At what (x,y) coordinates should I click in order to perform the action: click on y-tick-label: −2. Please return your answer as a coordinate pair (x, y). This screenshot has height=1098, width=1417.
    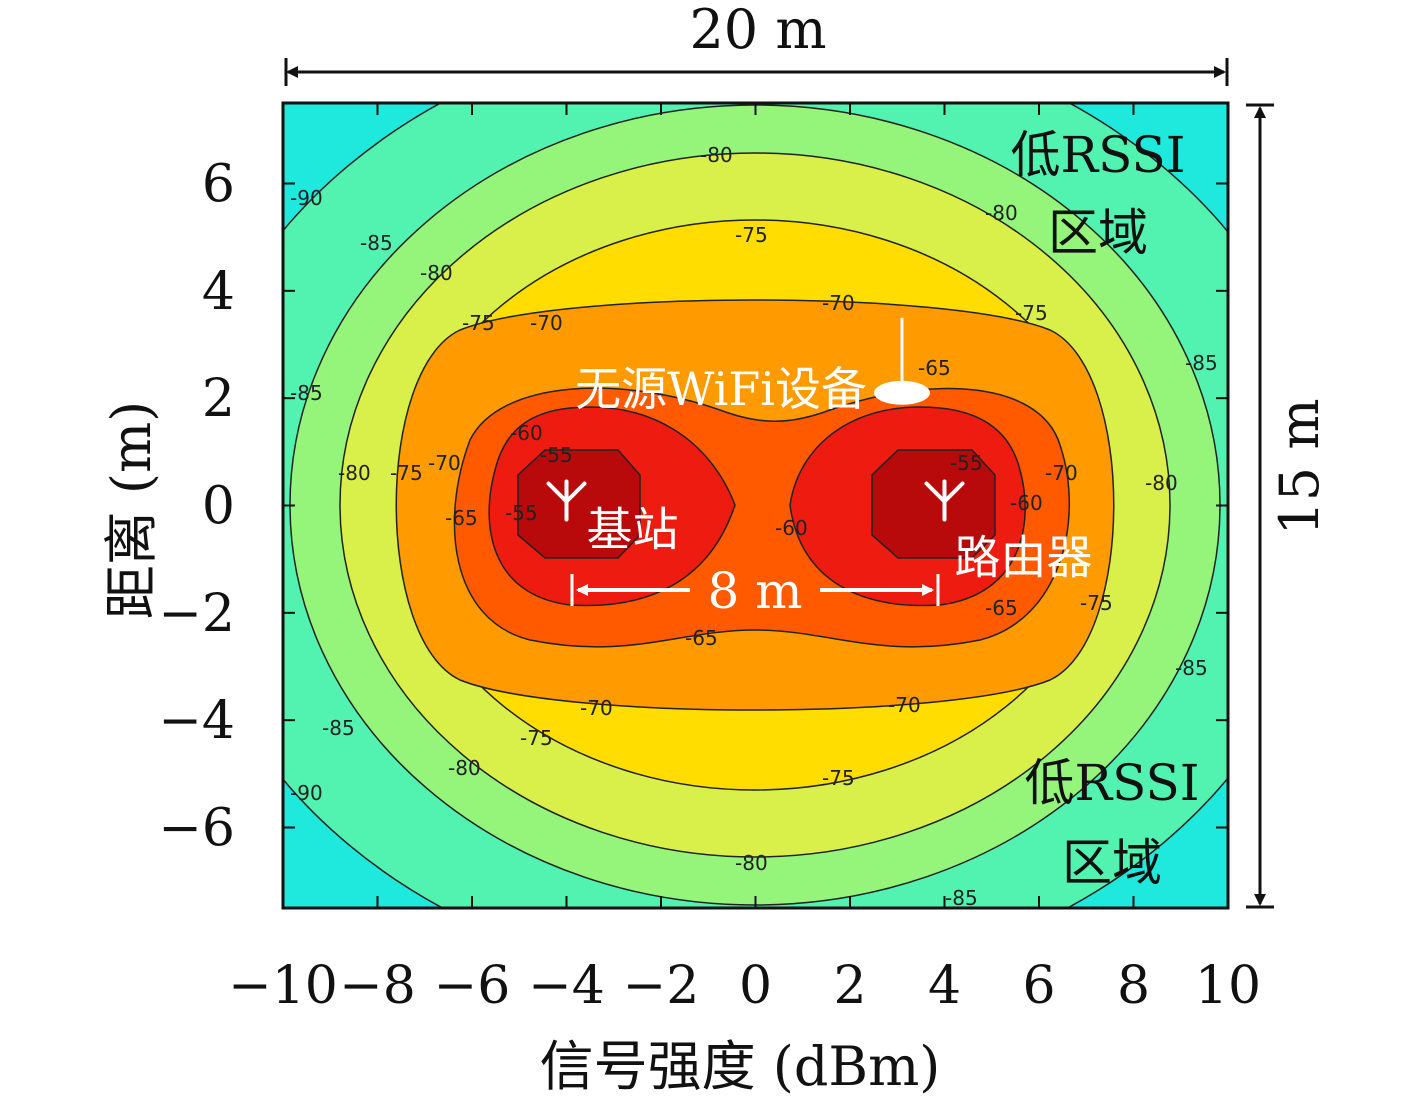
    Looking at the image, I should click on (196, 614).